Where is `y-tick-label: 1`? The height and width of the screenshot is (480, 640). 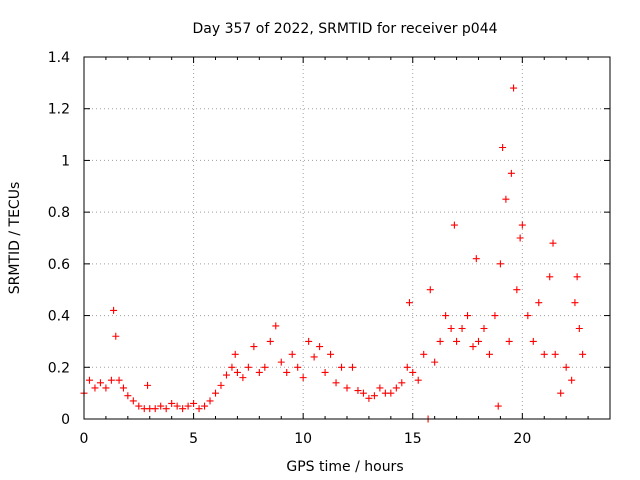
y-tick-label: 1 is located at coordinates (65, 161).